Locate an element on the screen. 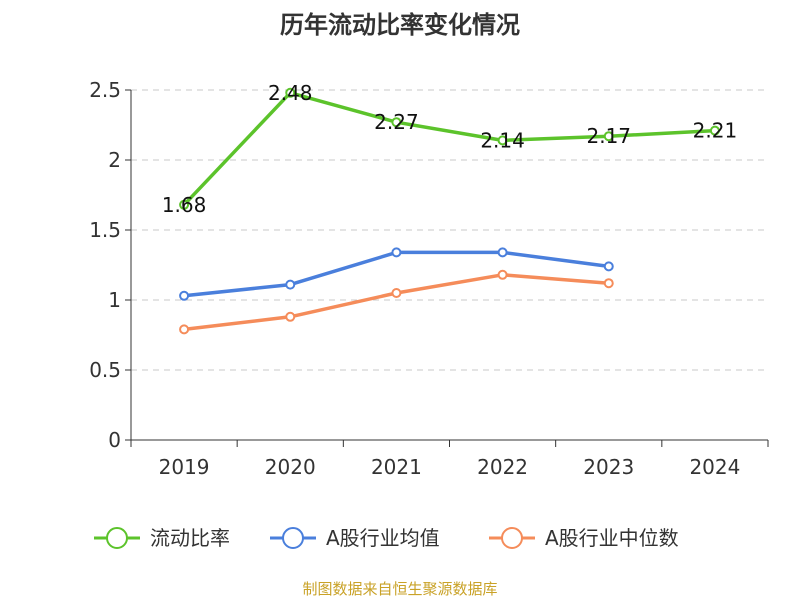  data-label: 2.27 is located at coordinates (396, 122).